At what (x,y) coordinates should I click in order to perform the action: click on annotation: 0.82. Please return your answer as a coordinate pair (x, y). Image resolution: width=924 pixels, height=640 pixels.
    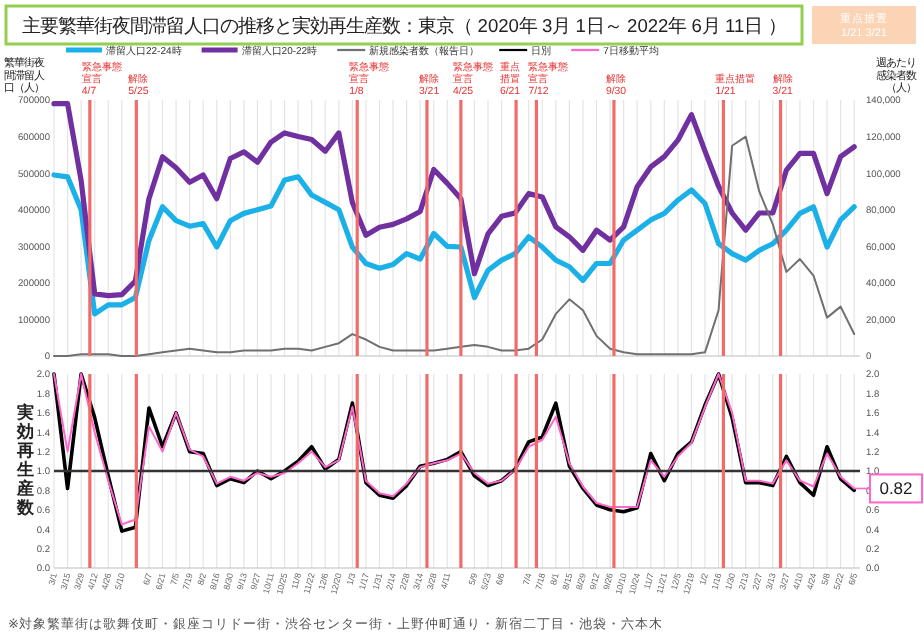
    Looking at the image, I should click on (896, 488).